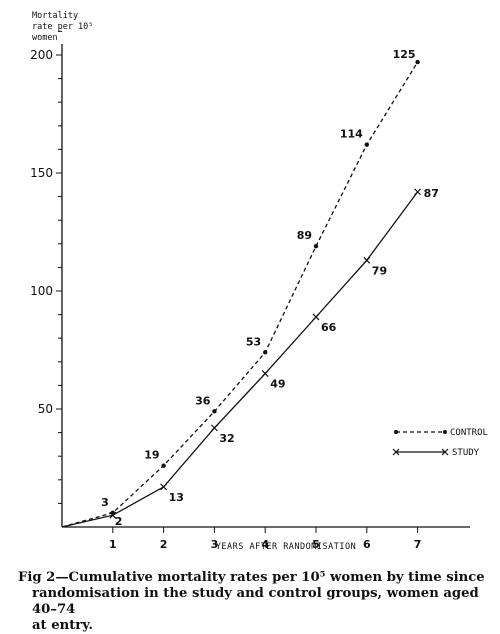  I want to click on series-study-data-label: 66, so click(329, 327).